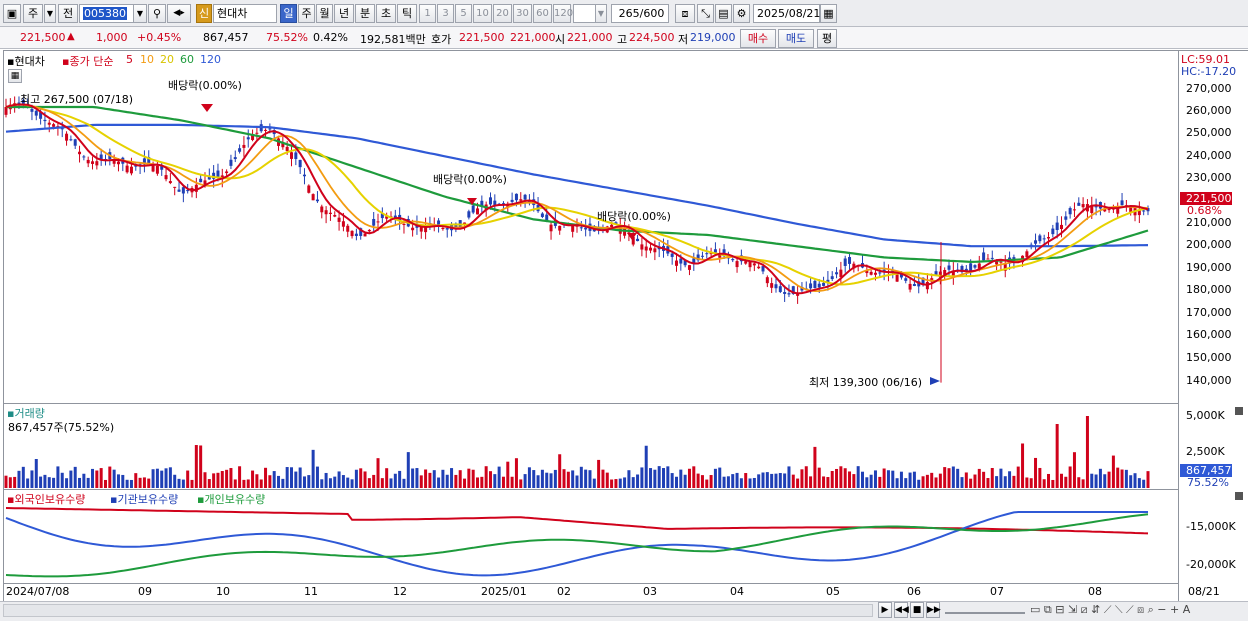 The height and width of the screenshot is (621, 1248). Describe the element at coordinates (438, 610) in the screenshot. I see `scroll-track` at that location.